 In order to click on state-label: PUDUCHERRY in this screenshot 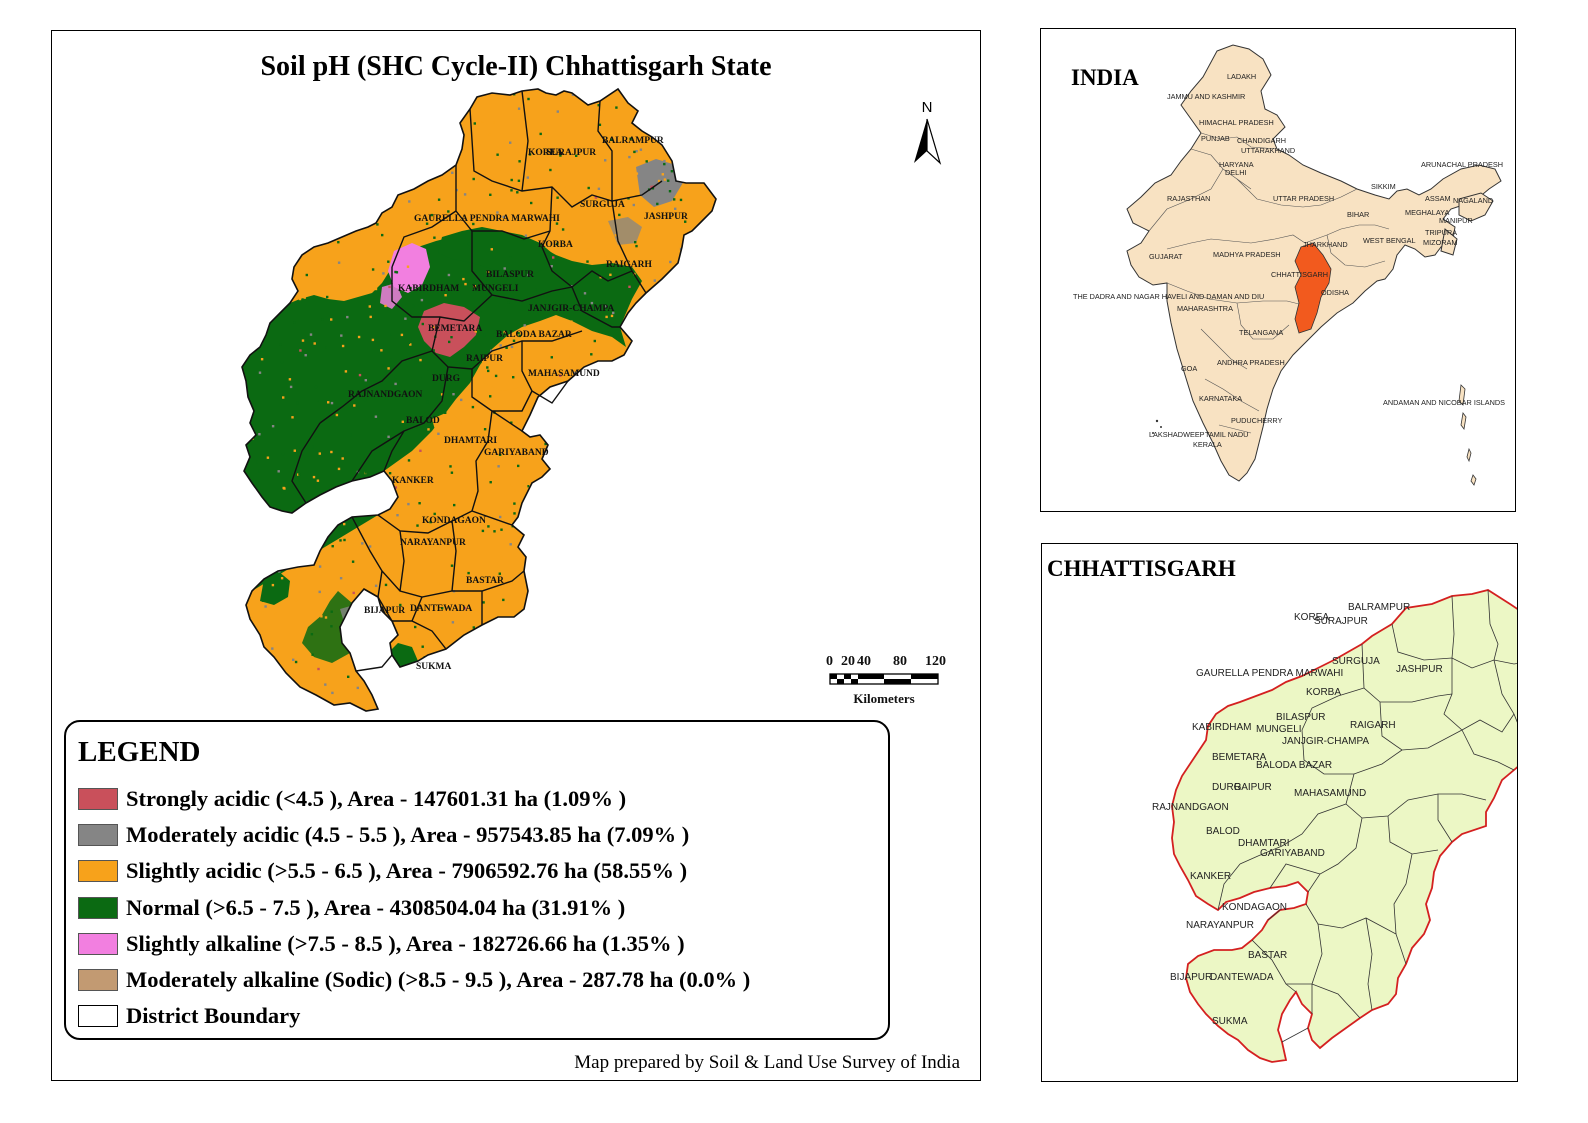, I will do `click(1256, 420)`.